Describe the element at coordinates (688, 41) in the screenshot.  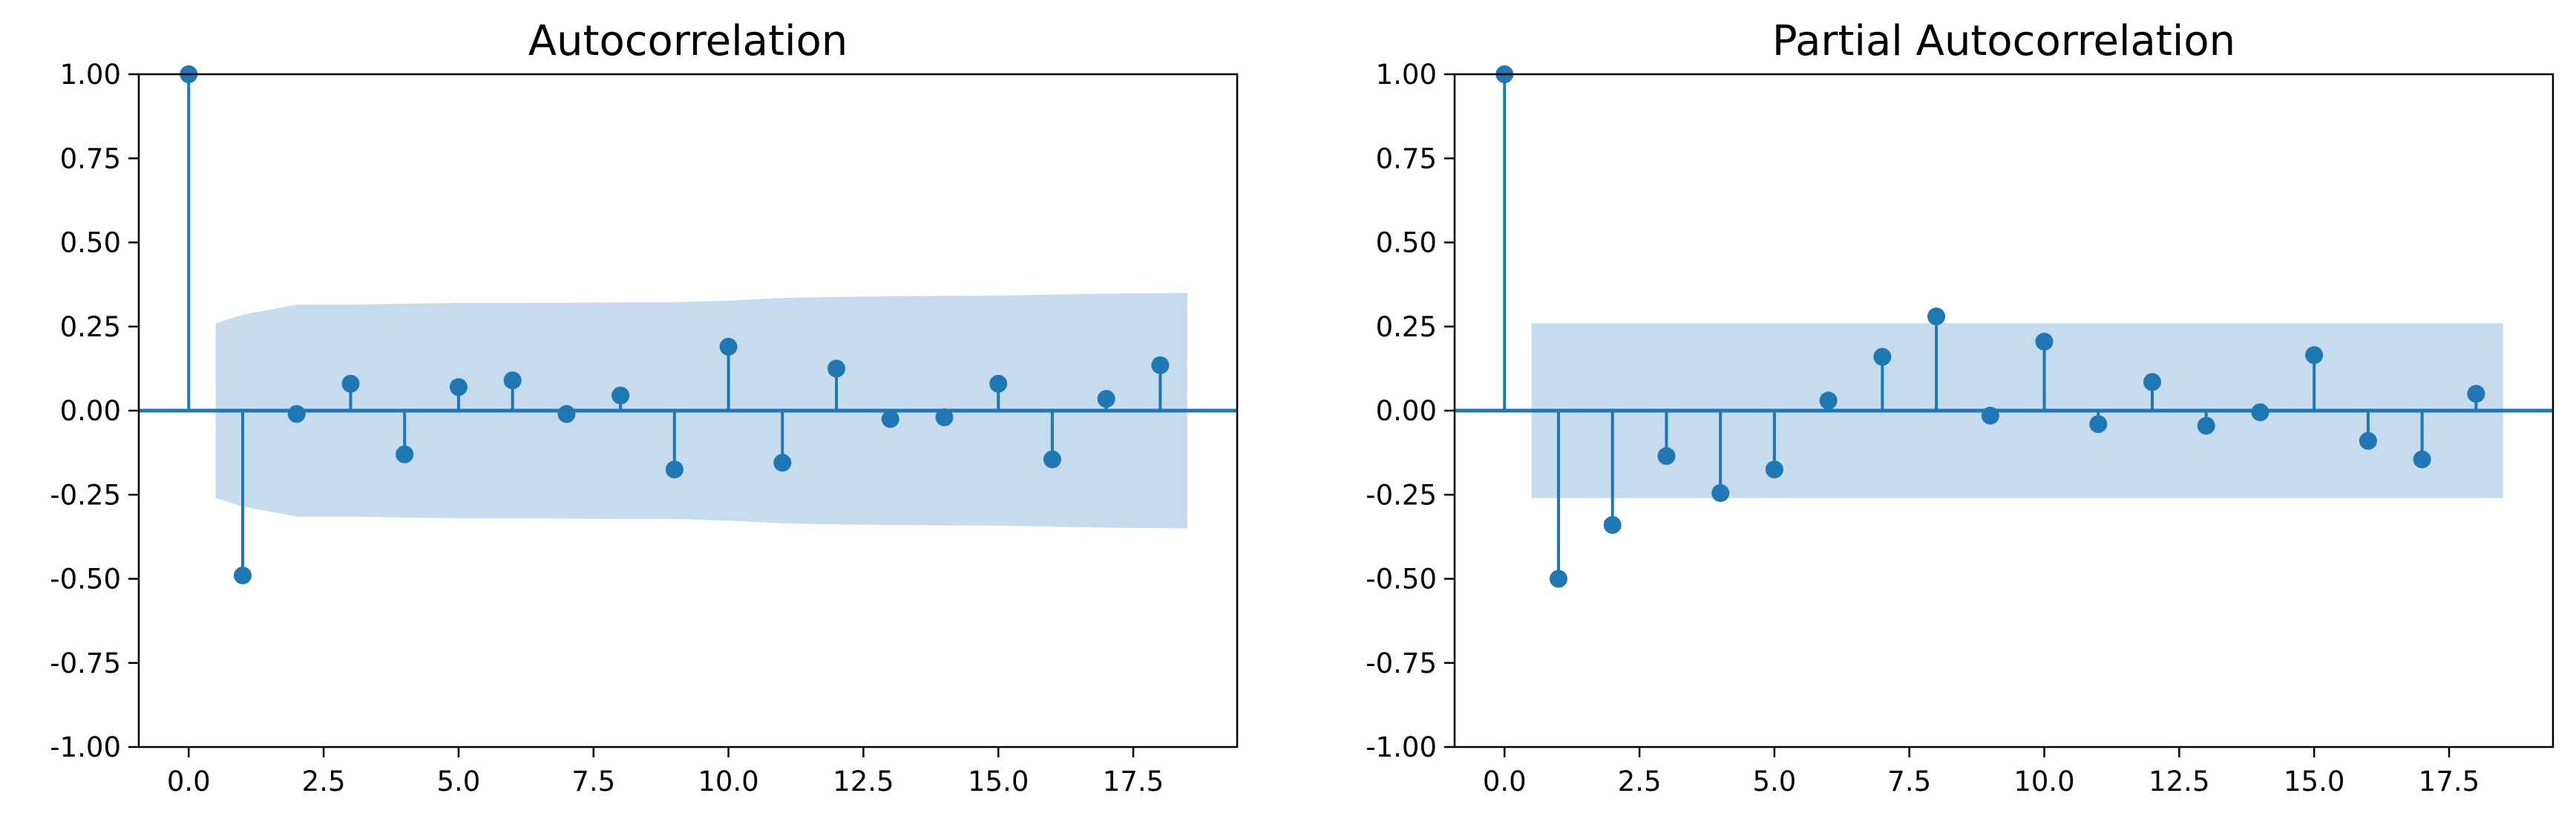
I see `chart-title: Autocorrelation` at that location.